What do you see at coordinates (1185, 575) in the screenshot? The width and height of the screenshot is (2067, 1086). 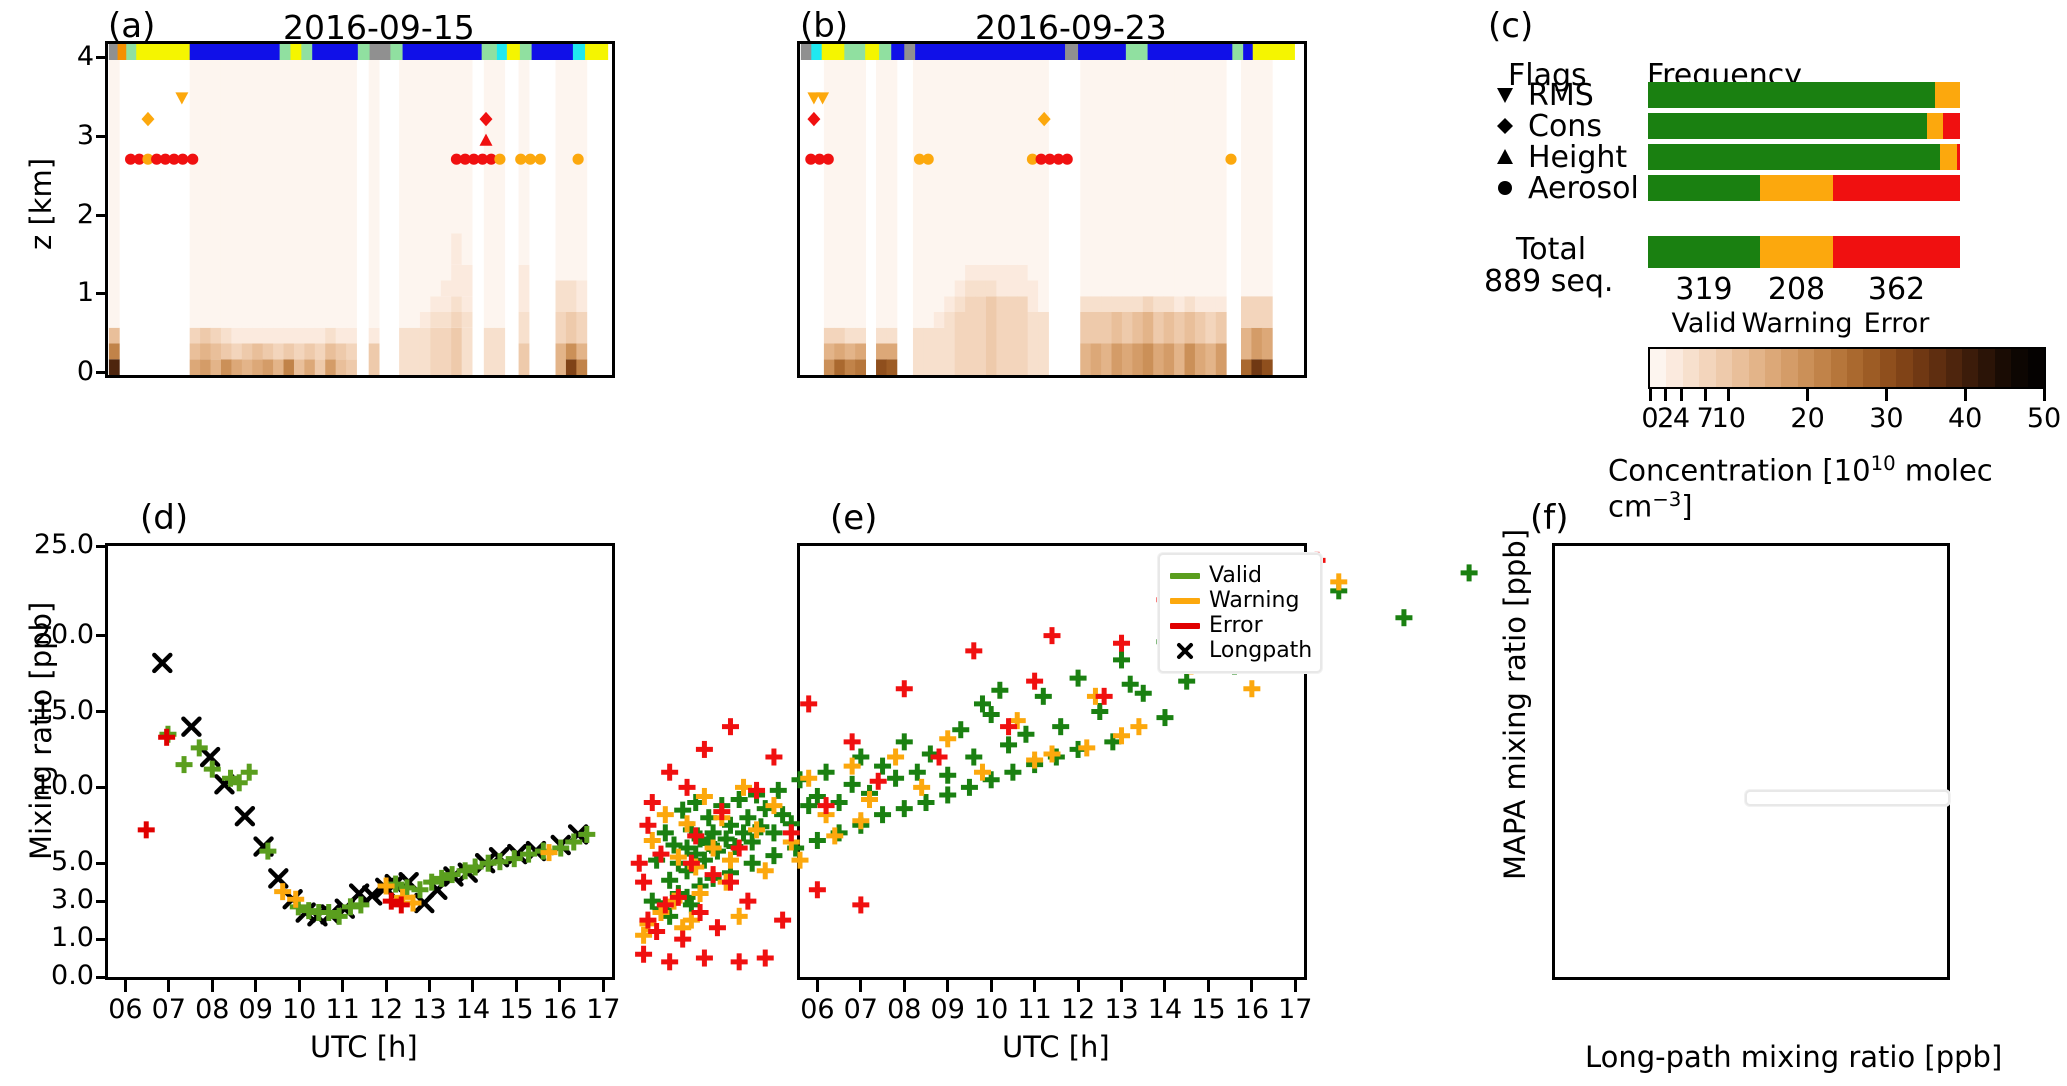 I see `legend-dash-icon` at bounding box center [1185, 575].